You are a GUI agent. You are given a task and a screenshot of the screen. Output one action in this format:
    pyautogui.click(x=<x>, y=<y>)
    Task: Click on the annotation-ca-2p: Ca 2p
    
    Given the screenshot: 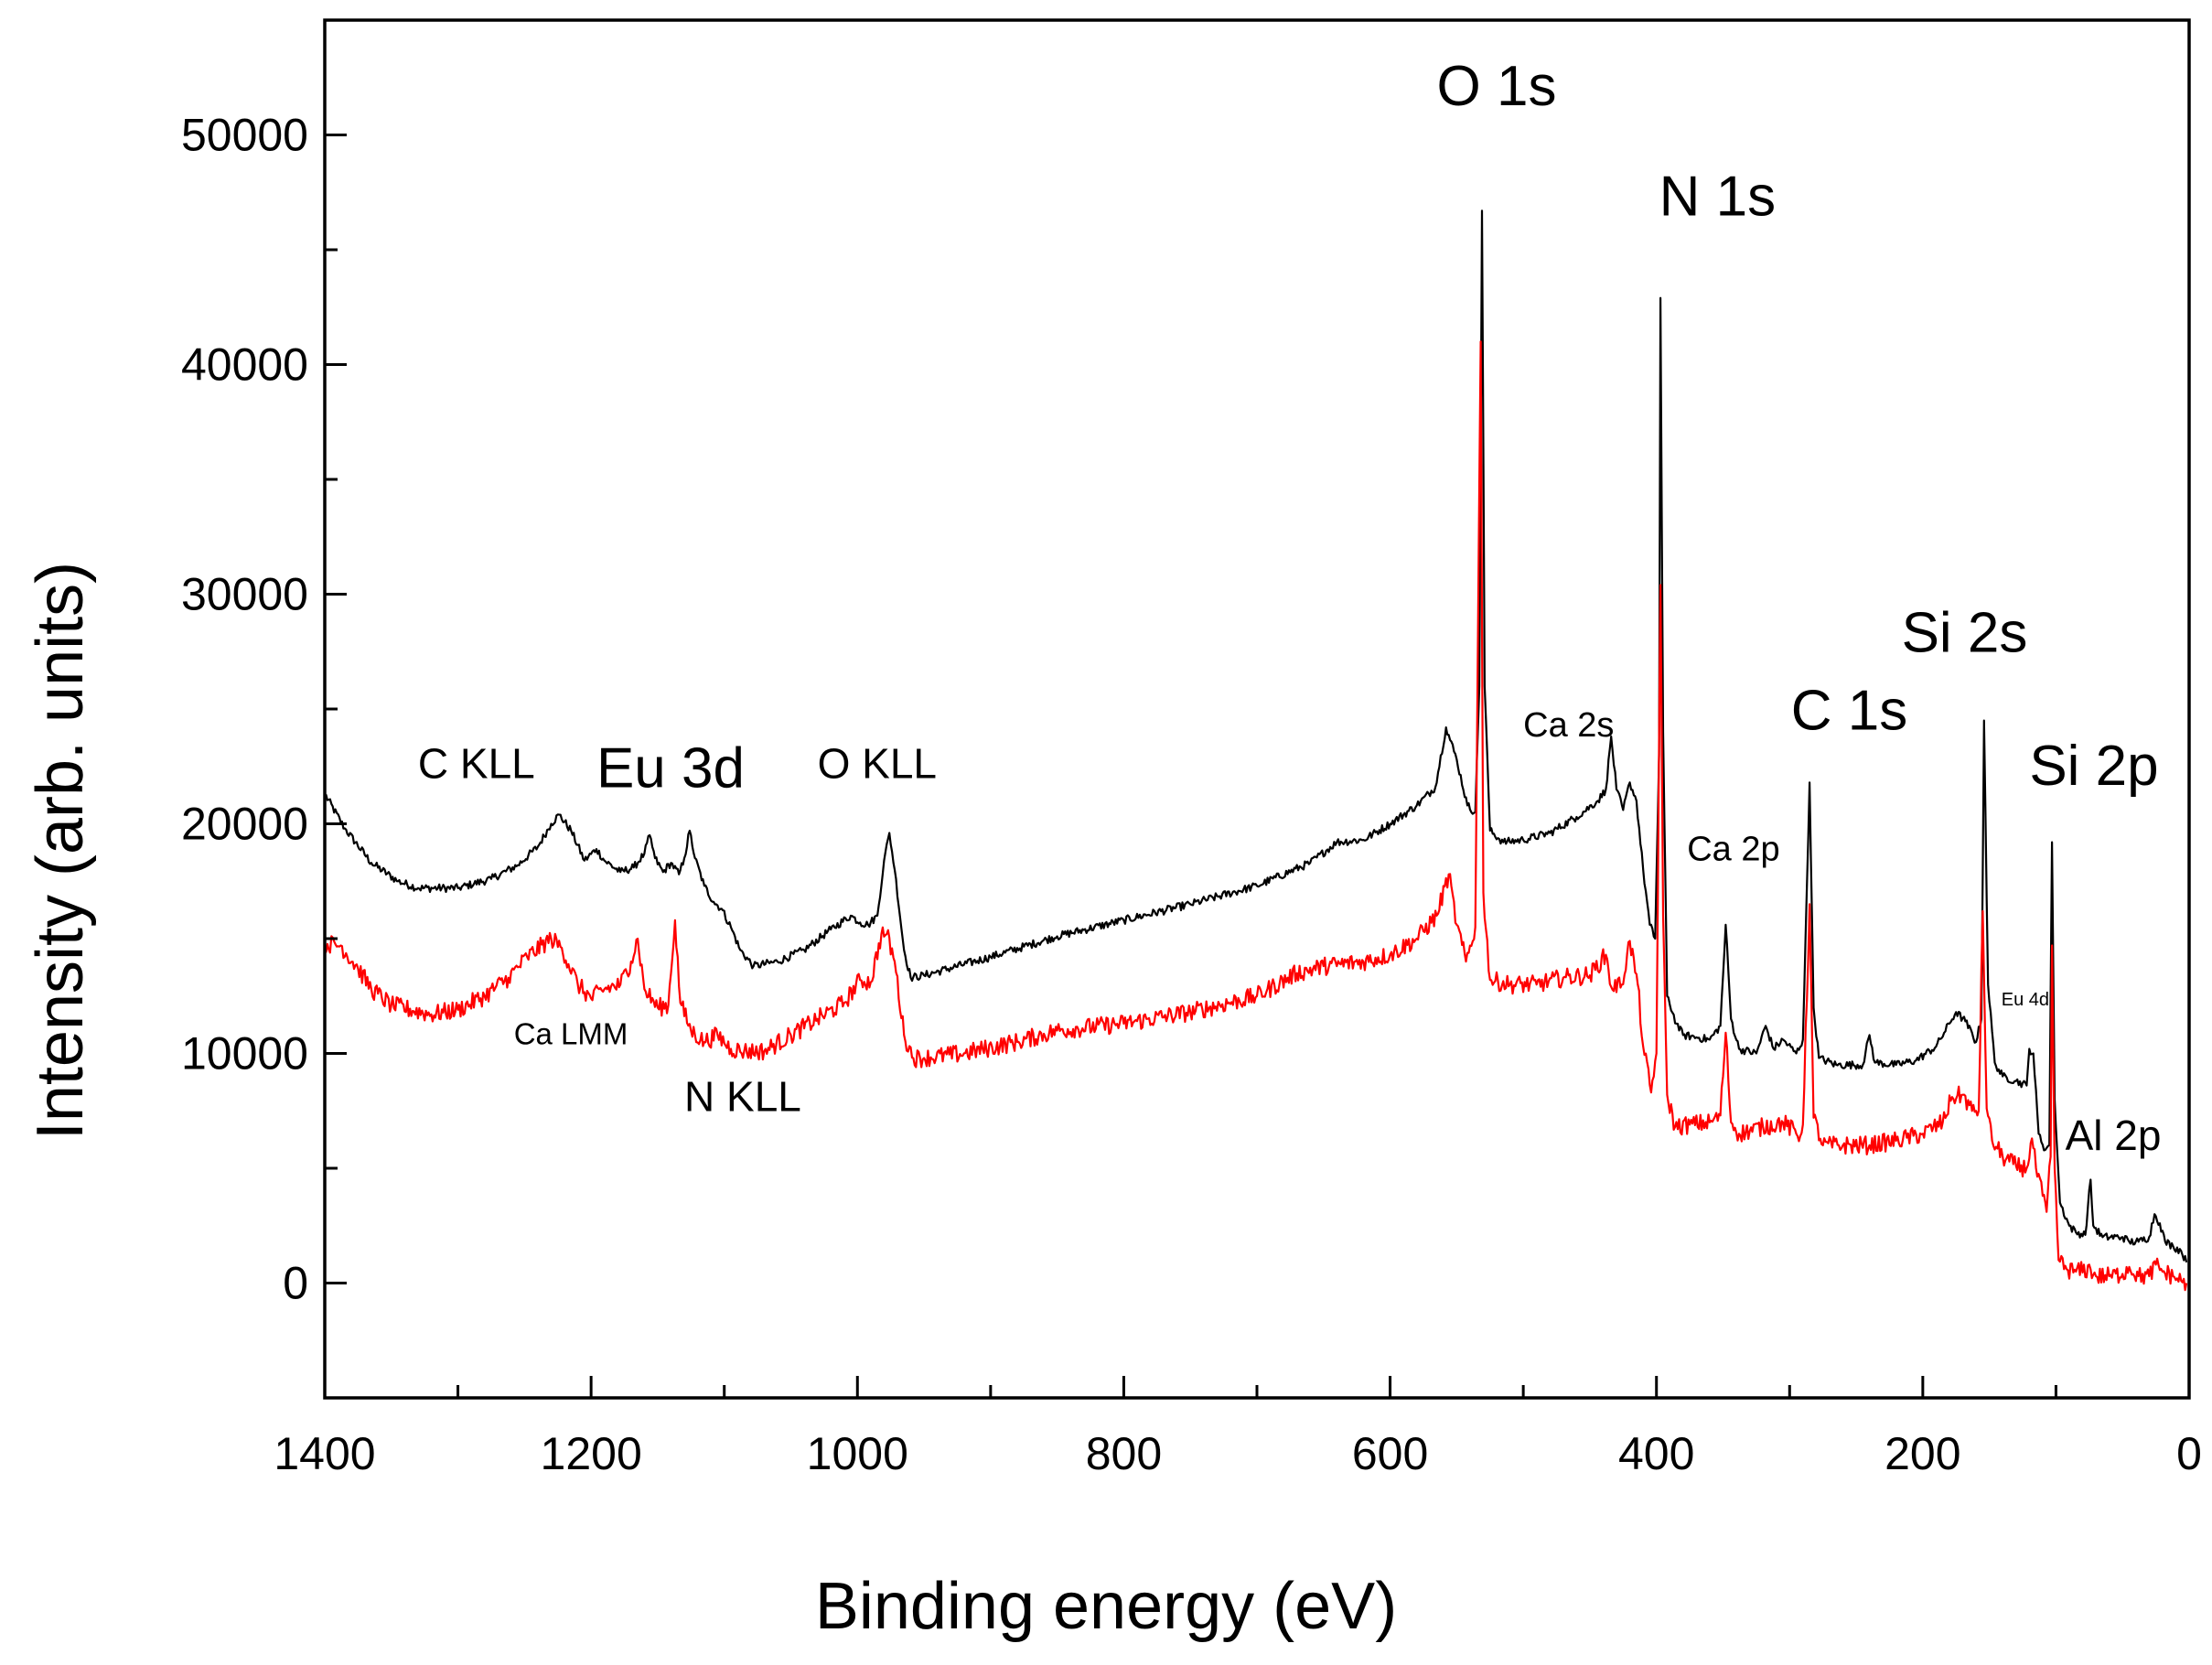 What is the action you would take?
    pyautogui.click(x=1733, y=850)
    